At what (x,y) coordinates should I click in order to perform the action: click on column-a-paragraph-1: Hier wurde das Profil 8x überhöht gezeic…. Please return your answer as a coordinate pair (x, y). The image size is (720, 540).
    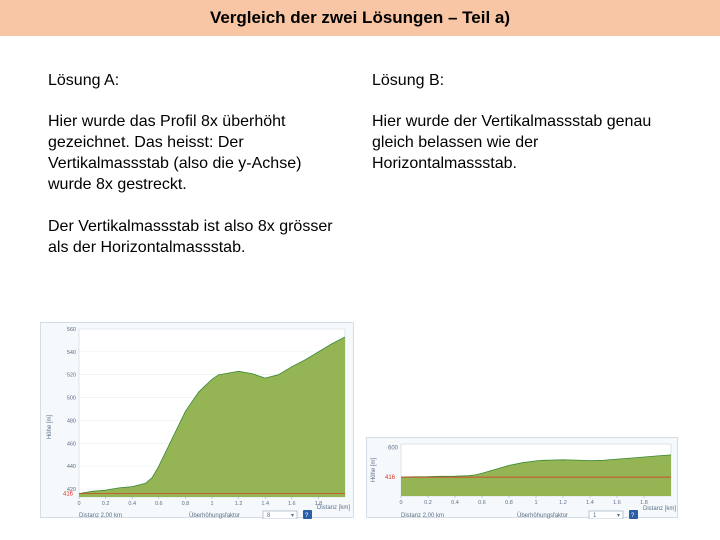
    Looking at the image, I should click on (175, 153).